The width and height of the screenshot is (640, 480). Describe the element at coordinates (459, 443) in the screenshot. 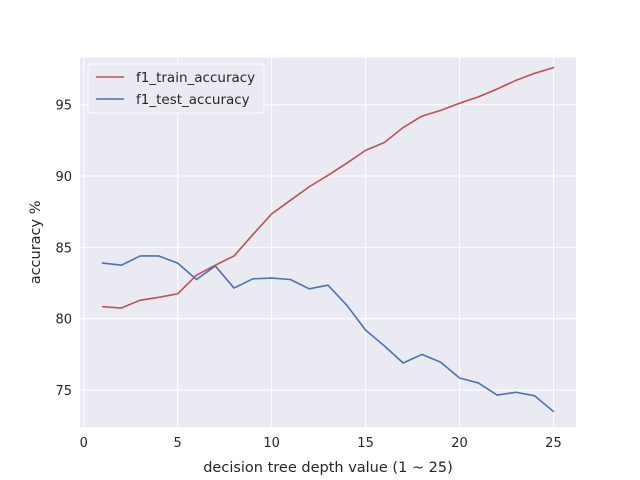

I see `x-tick-label: 20` at that location.